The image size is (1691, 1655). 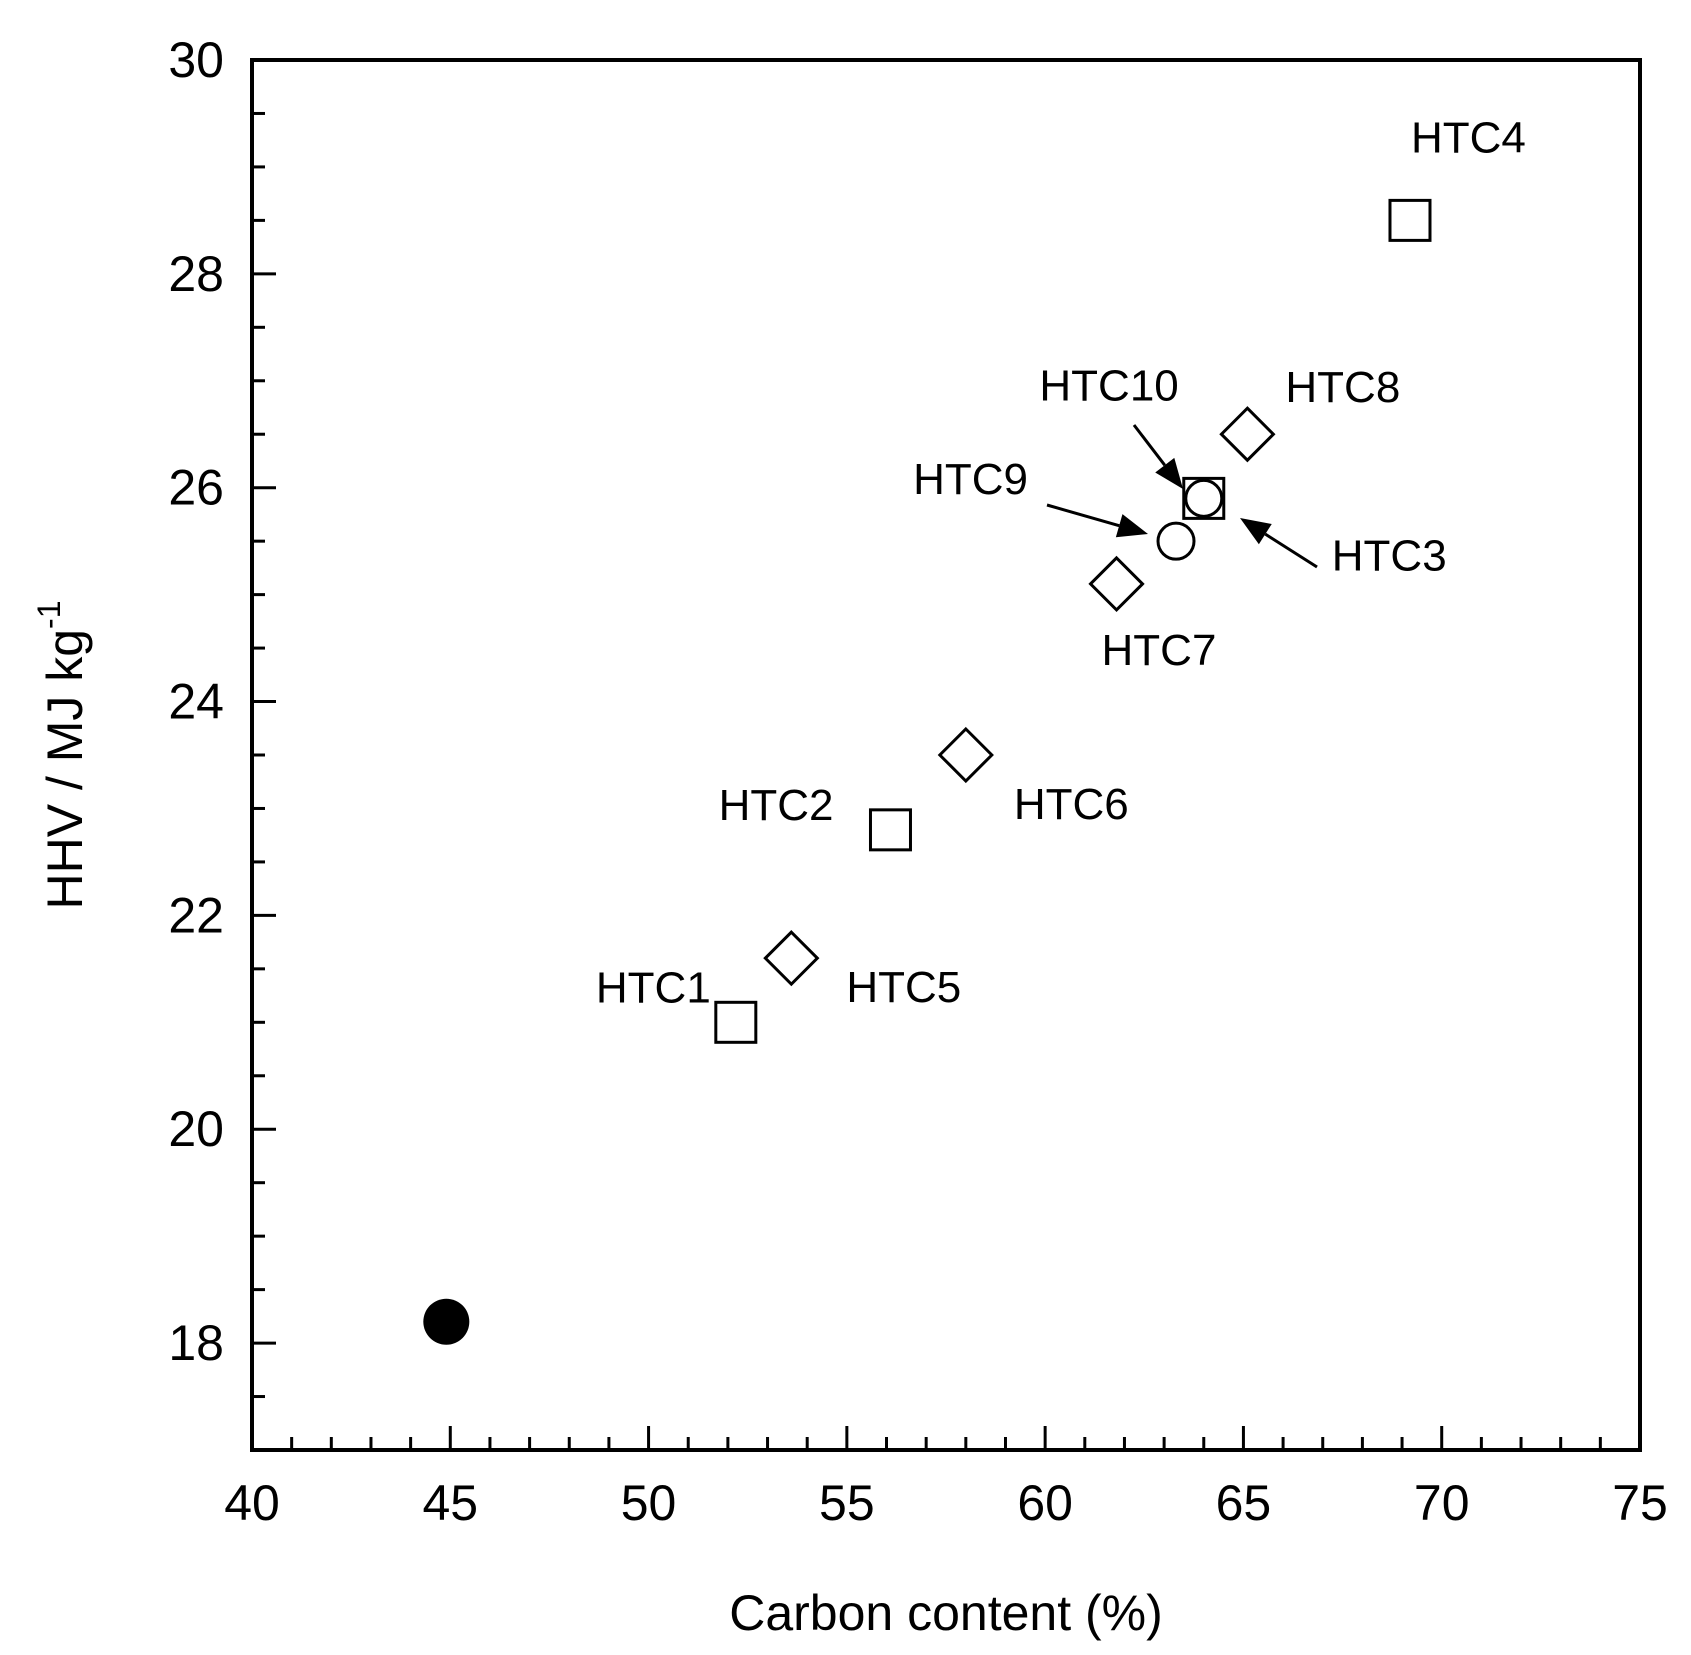 I want to click on x-tick-label: 70, so click(x=1442, y=1503).